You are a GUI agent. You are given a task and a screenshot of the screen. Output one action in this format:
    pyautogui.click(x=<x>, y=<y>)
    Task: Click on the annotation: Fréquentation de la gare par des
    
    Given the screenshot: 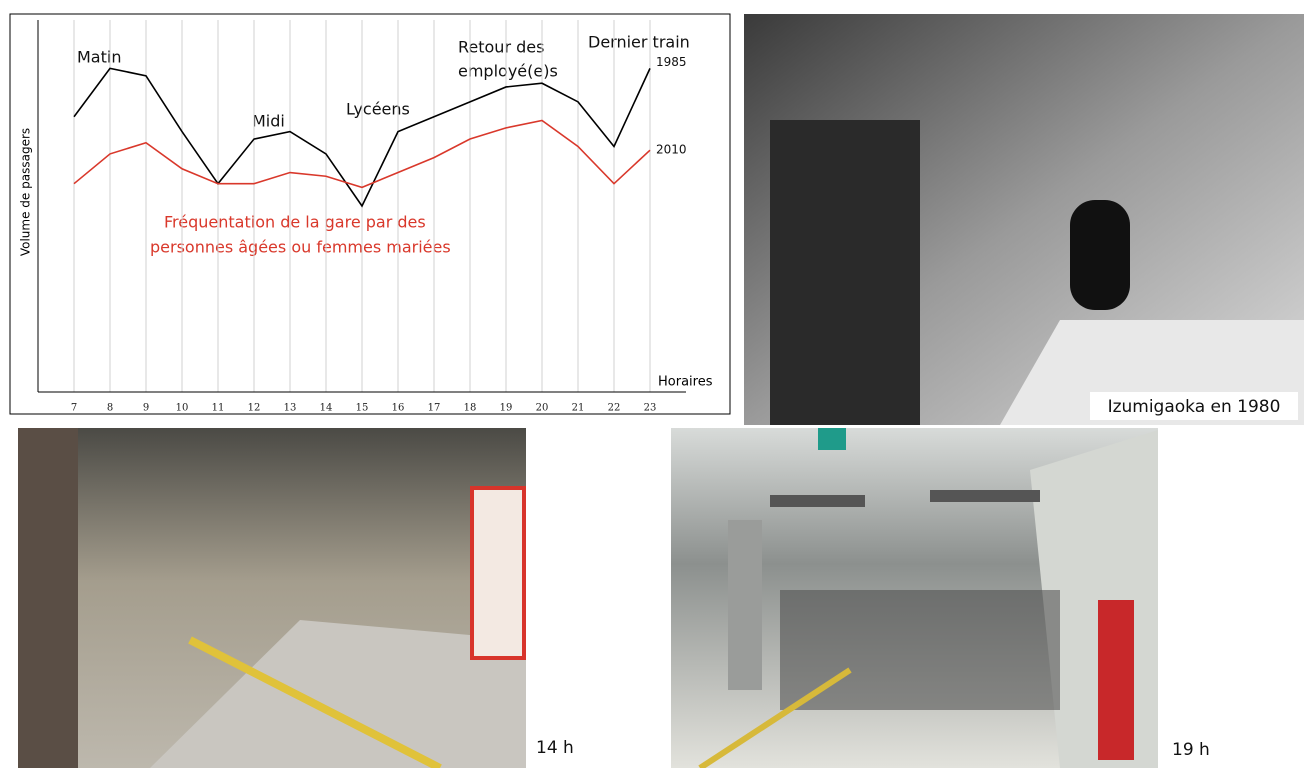 What is the action you would take?
    pyautogui.click(x=295, y=222)
    